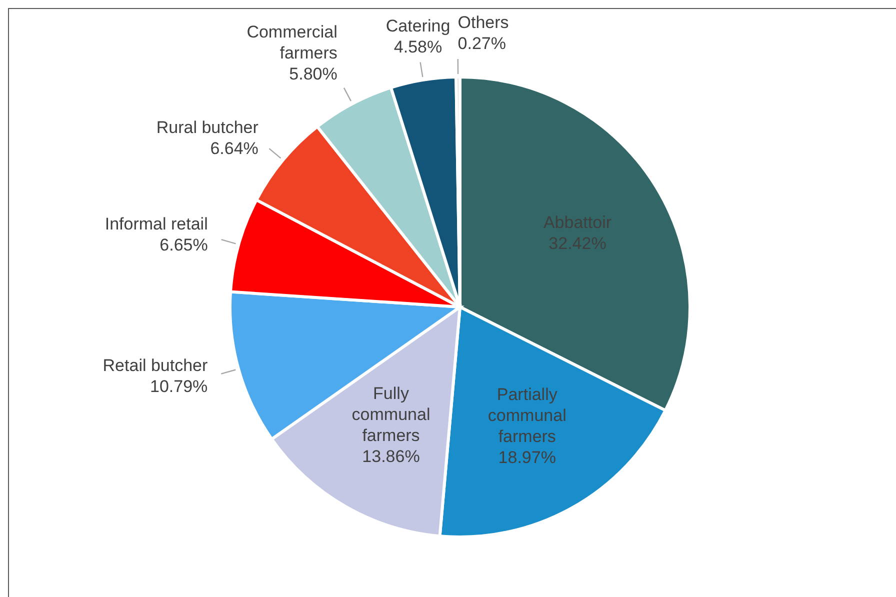 The height and width of the screenshot is (597, 896). I want to click on data-label: 4.58%, so click(418, 47).